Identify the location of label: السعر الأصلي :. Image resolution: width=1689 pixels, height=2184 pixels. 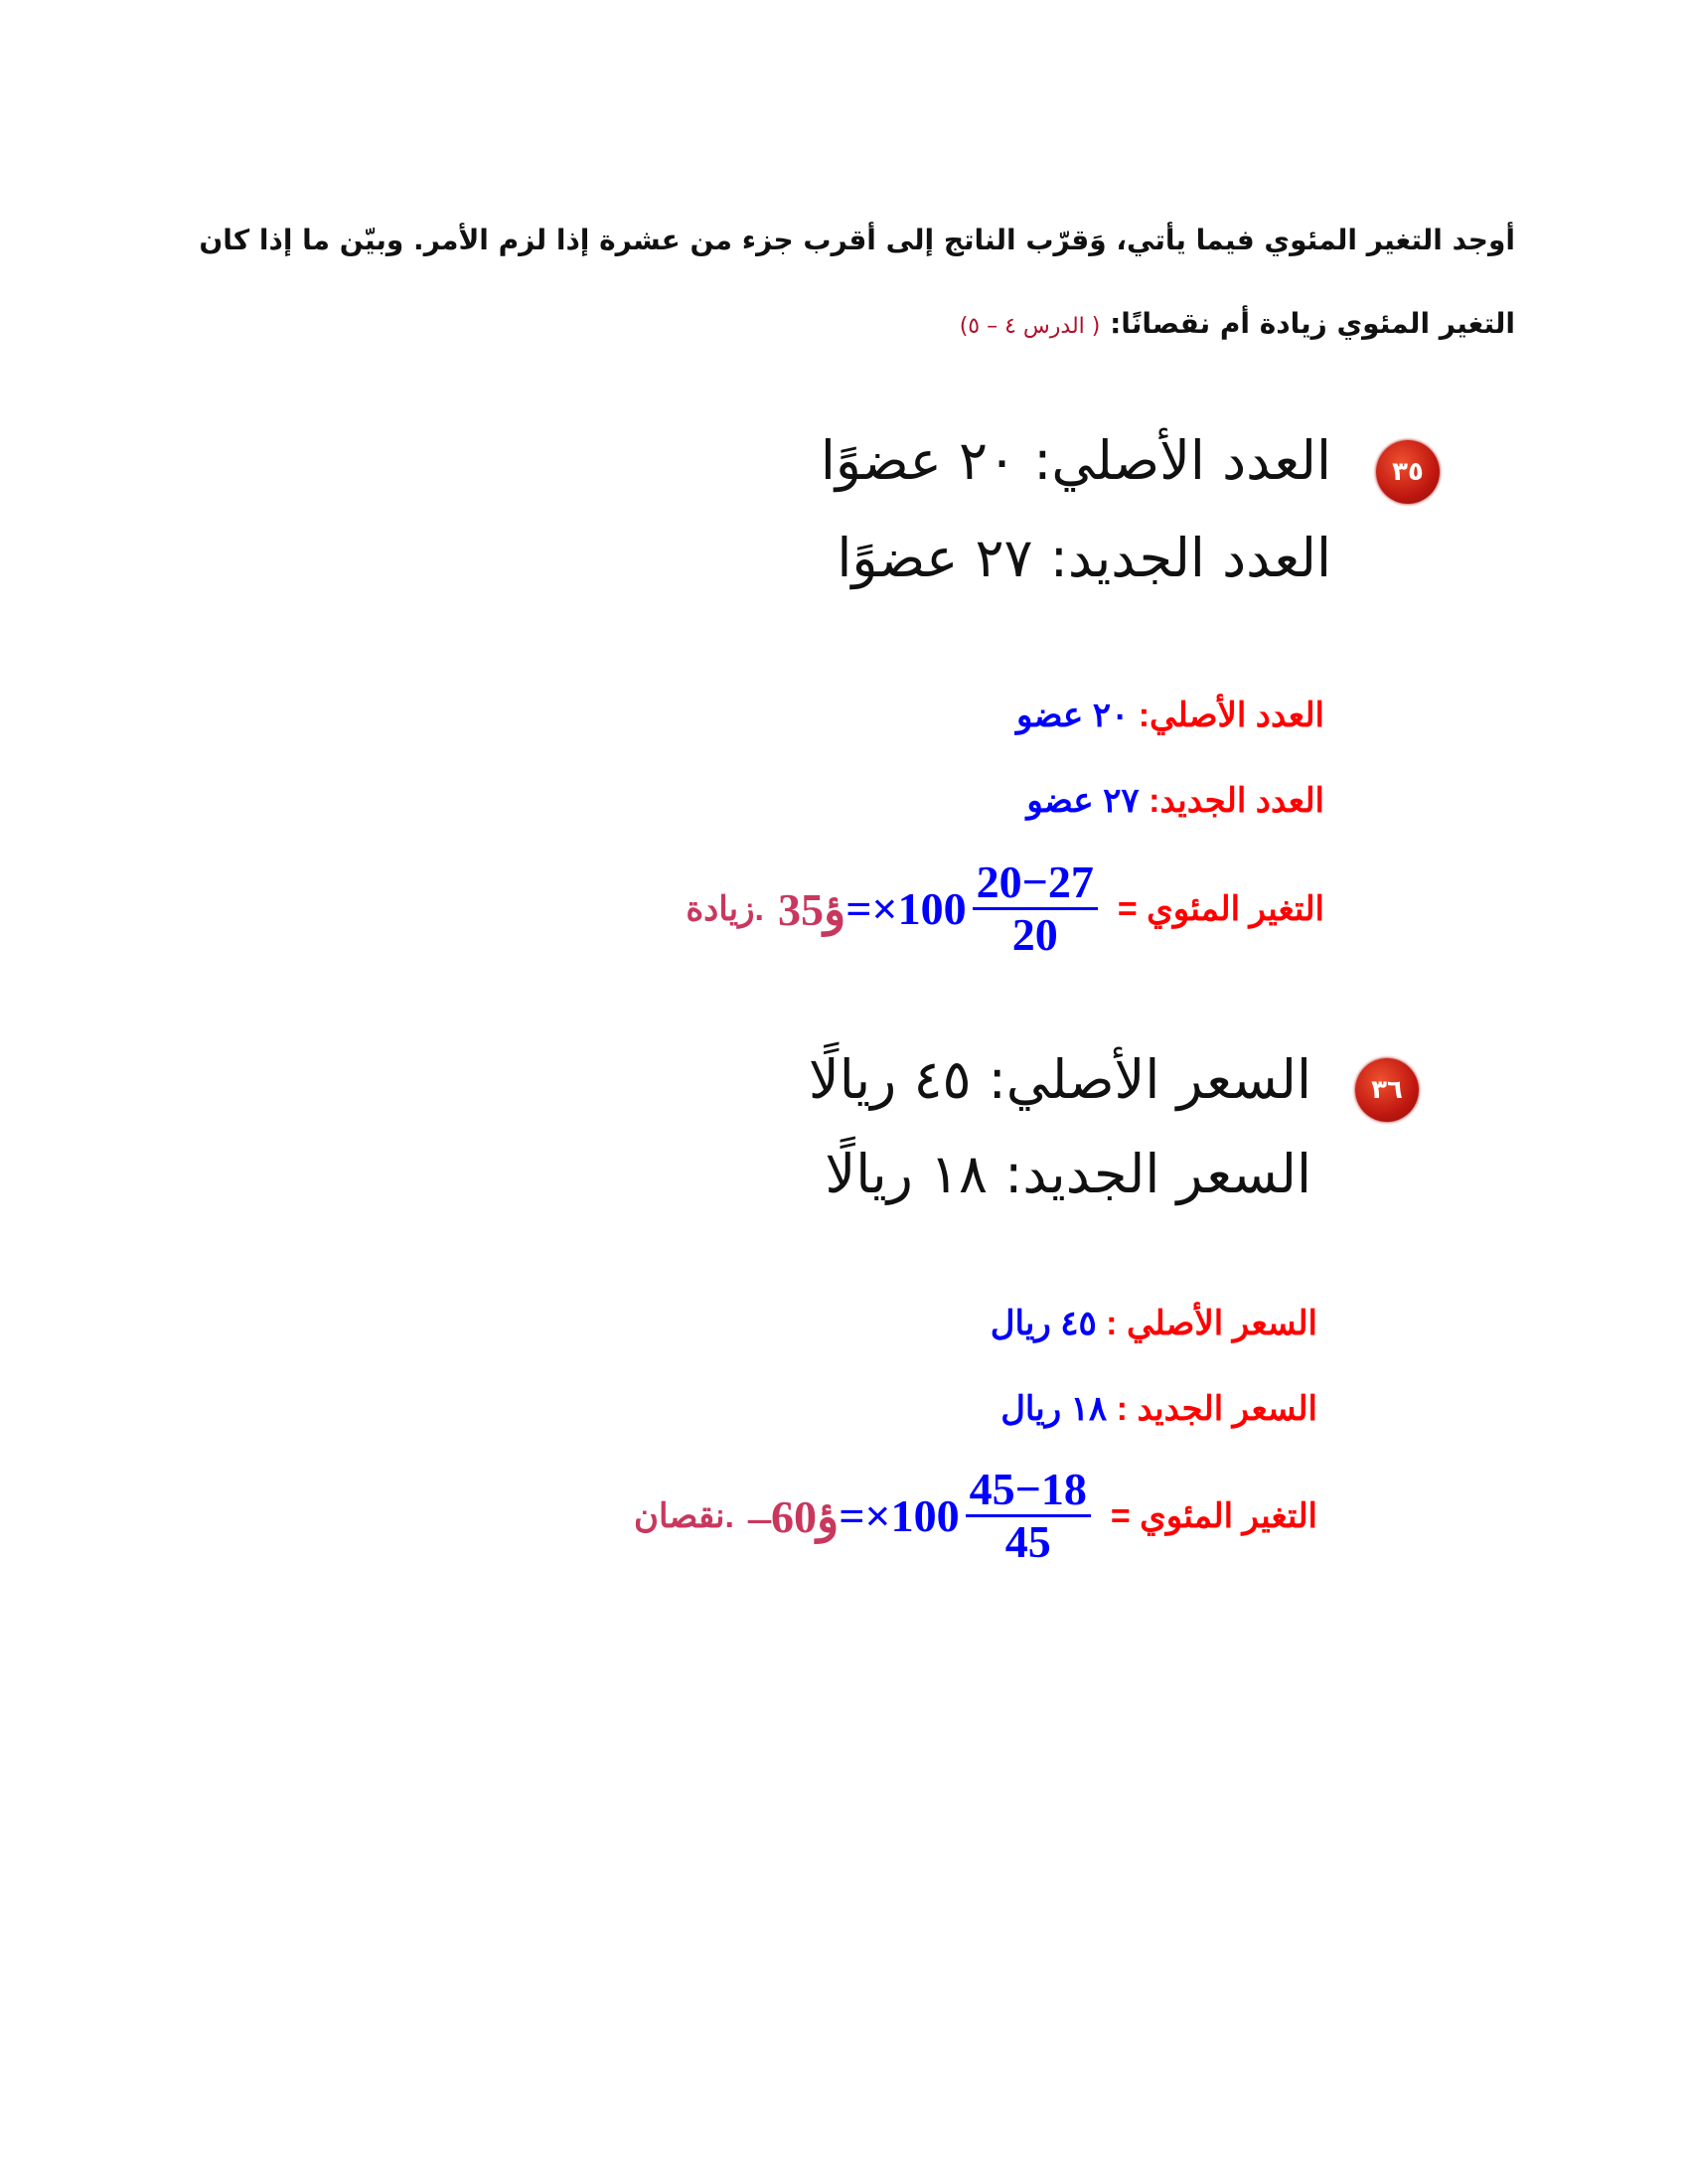
(1211, 1323).